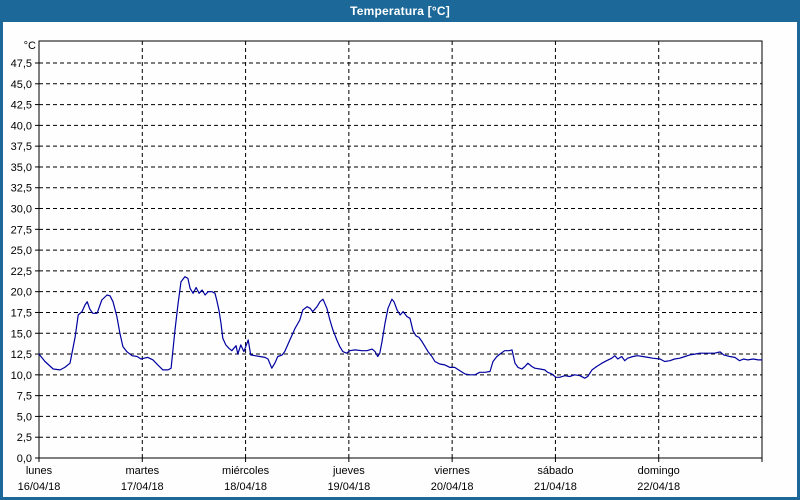 The height and width of the screenshot is (500, 800). What do you see at coordinates (21, 147) in the screenshot?
I see `y-tick-label: 37,5` at bounding box center [21, 147].